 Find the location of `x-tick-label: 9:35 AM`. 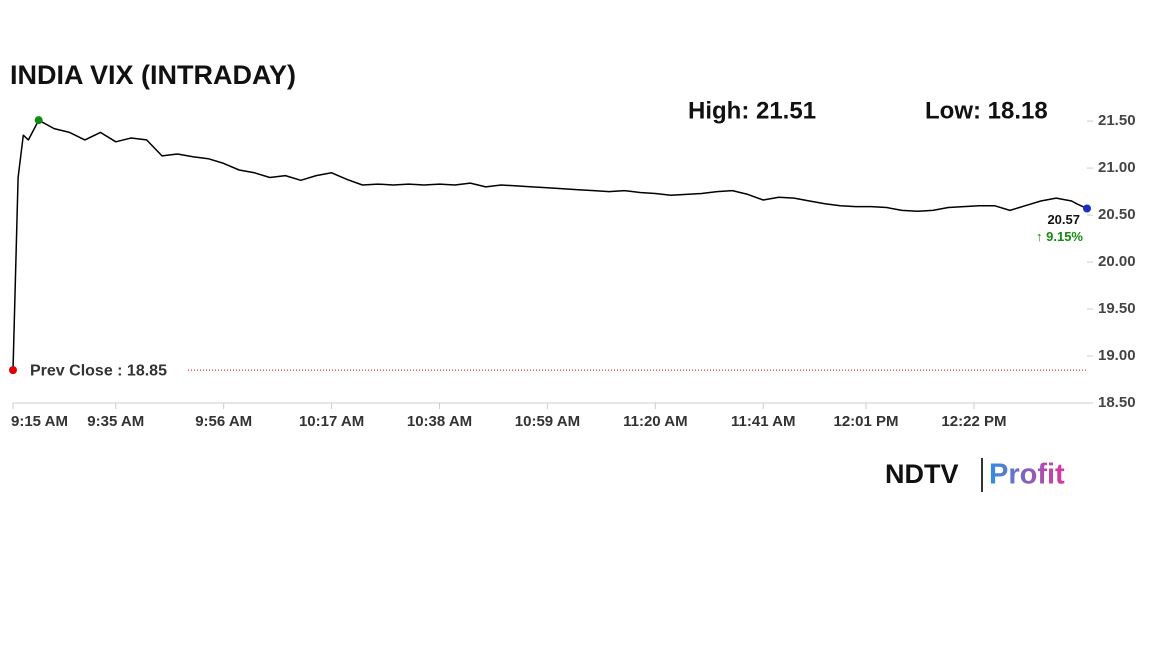

x-tick-label: 9:35 AM is located at coordinates (115, 421).